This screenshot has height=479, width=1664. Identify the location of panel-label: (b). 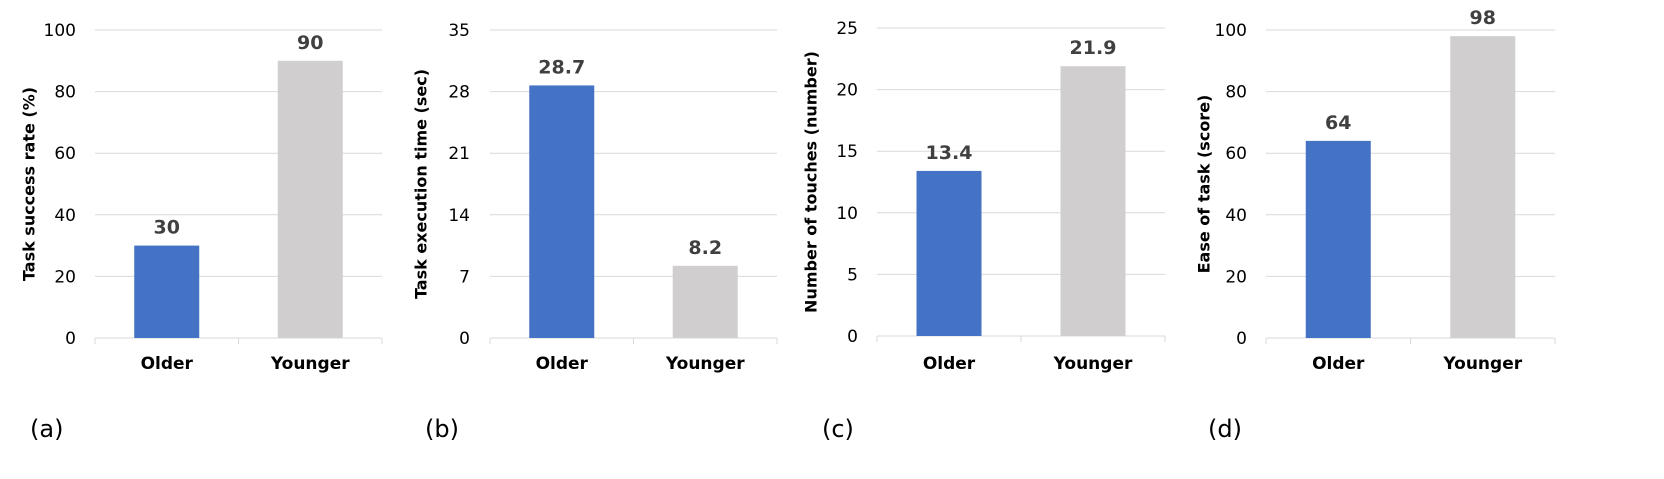
(442, 429).